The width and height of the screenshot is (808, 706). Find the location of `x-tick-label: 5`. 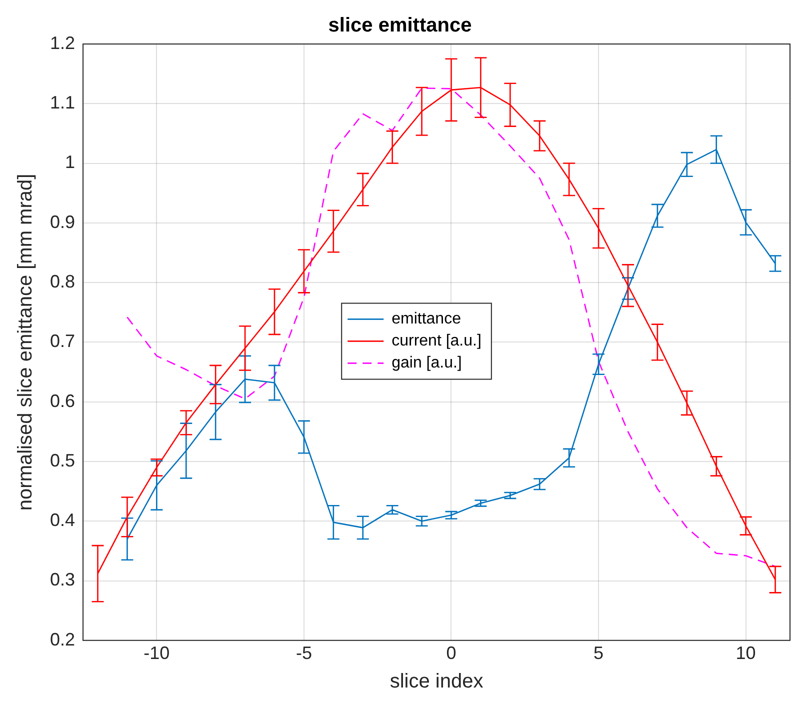

x-tick-label: 5 is located at coordinates (599, 653).